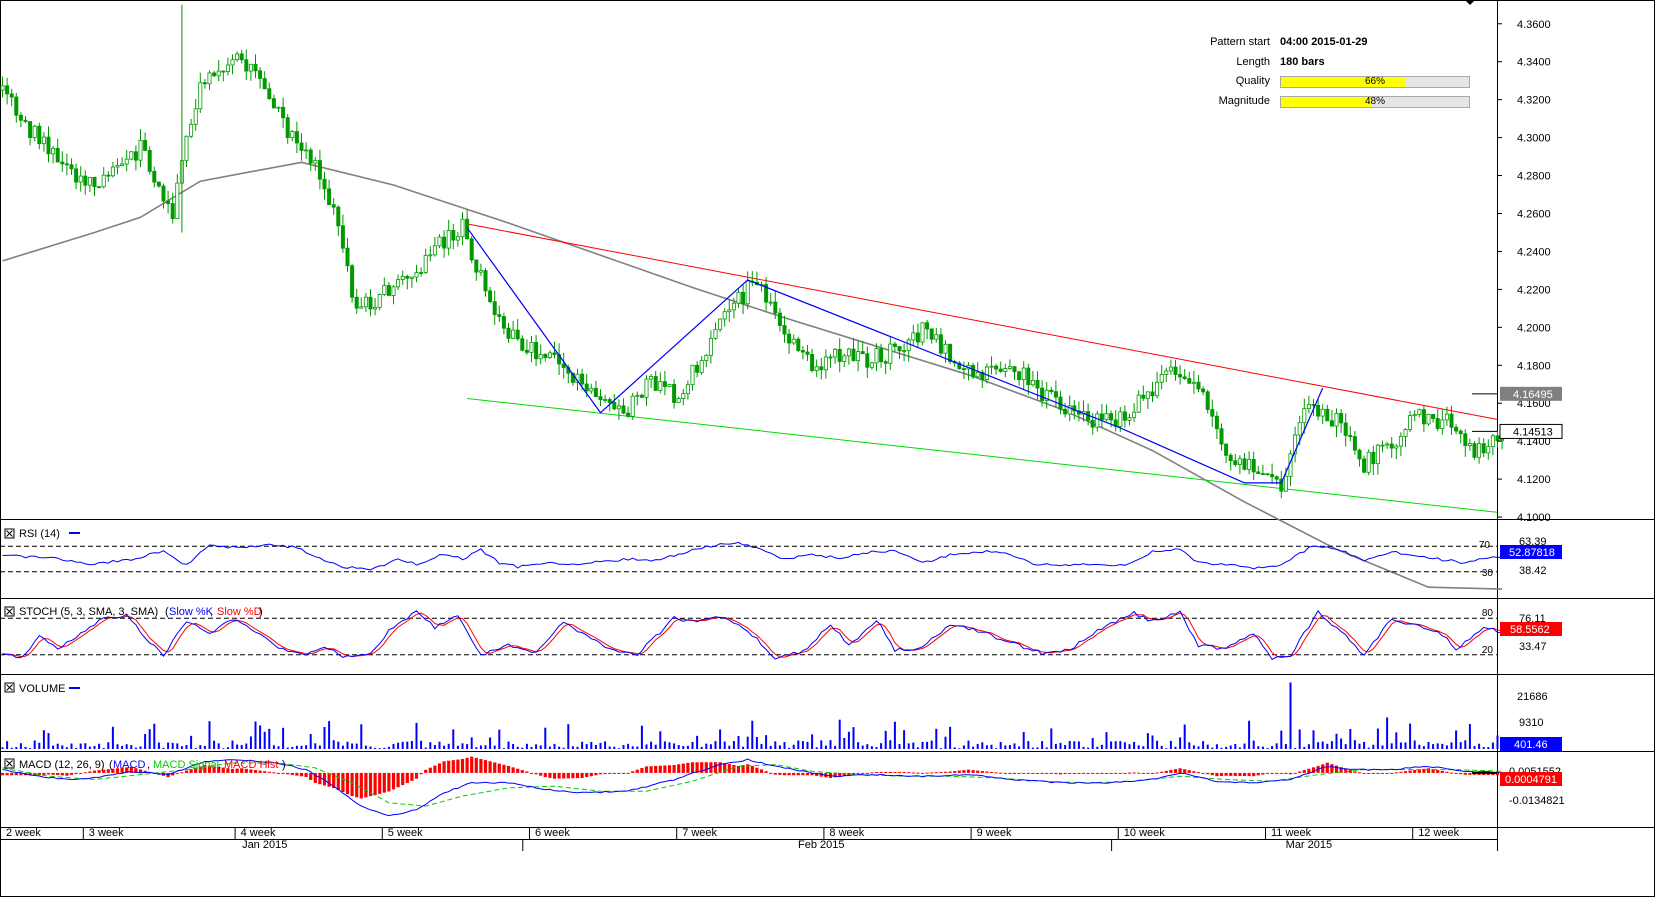 The height and width of the screenshot is (897, 1655). Describe the element at coordinates (1534, 442) in the screenshot. I see `price-tick-label: 4.1400` at that location.